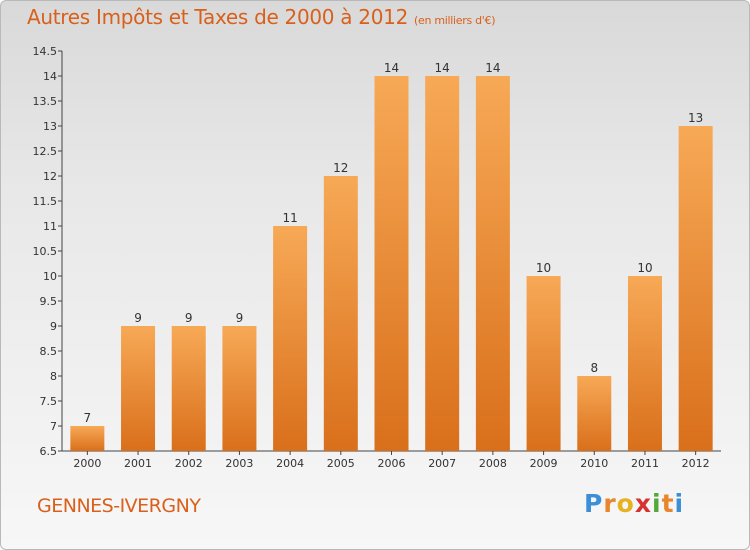 The width and height of the screenshot is (750, 550). What do you see at coordinates (50, 176) in the screenshot?
I see `y-tick-label: 12` at bounding box center [50, 176].